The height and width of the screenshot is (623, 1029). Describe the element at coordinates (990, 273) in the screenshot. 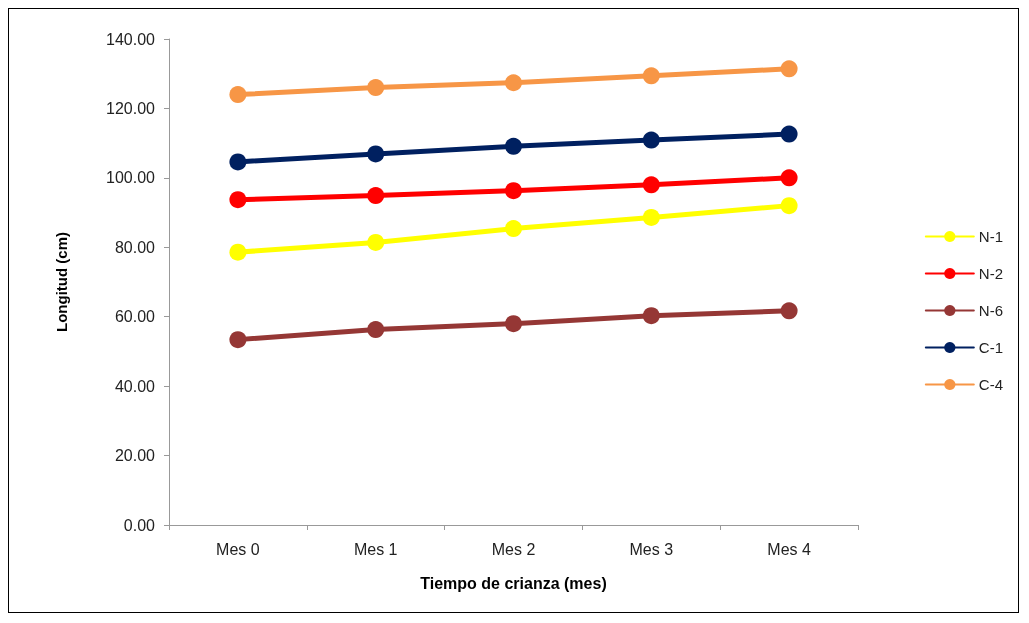

I see `legend-label: N-2` at that location.